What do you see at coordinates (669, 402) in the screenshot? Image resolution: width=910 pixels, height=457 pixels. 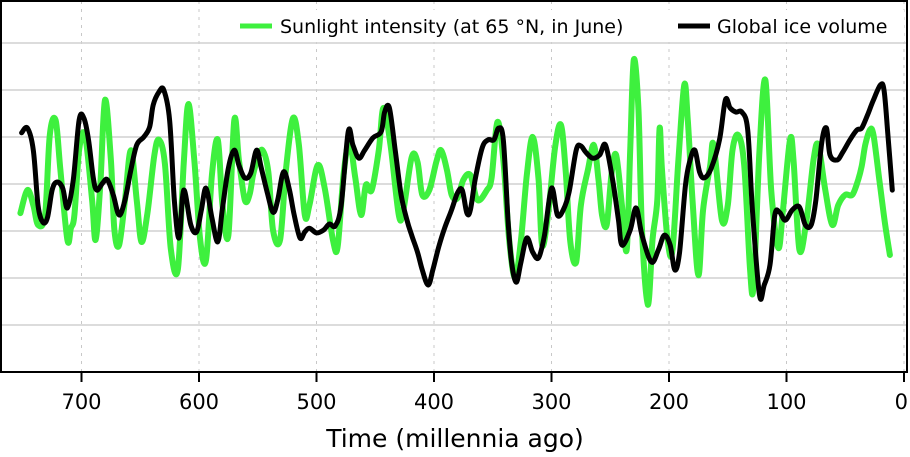 I see `x-tick-label: 200` at bounding box center [669, 402].